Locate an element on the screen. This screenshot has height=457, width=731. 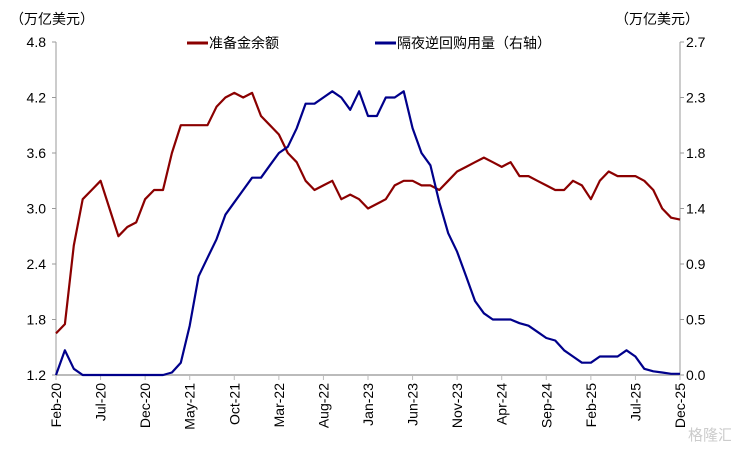
left-tick-label: 1.2 is located at coordinates (37, 375).